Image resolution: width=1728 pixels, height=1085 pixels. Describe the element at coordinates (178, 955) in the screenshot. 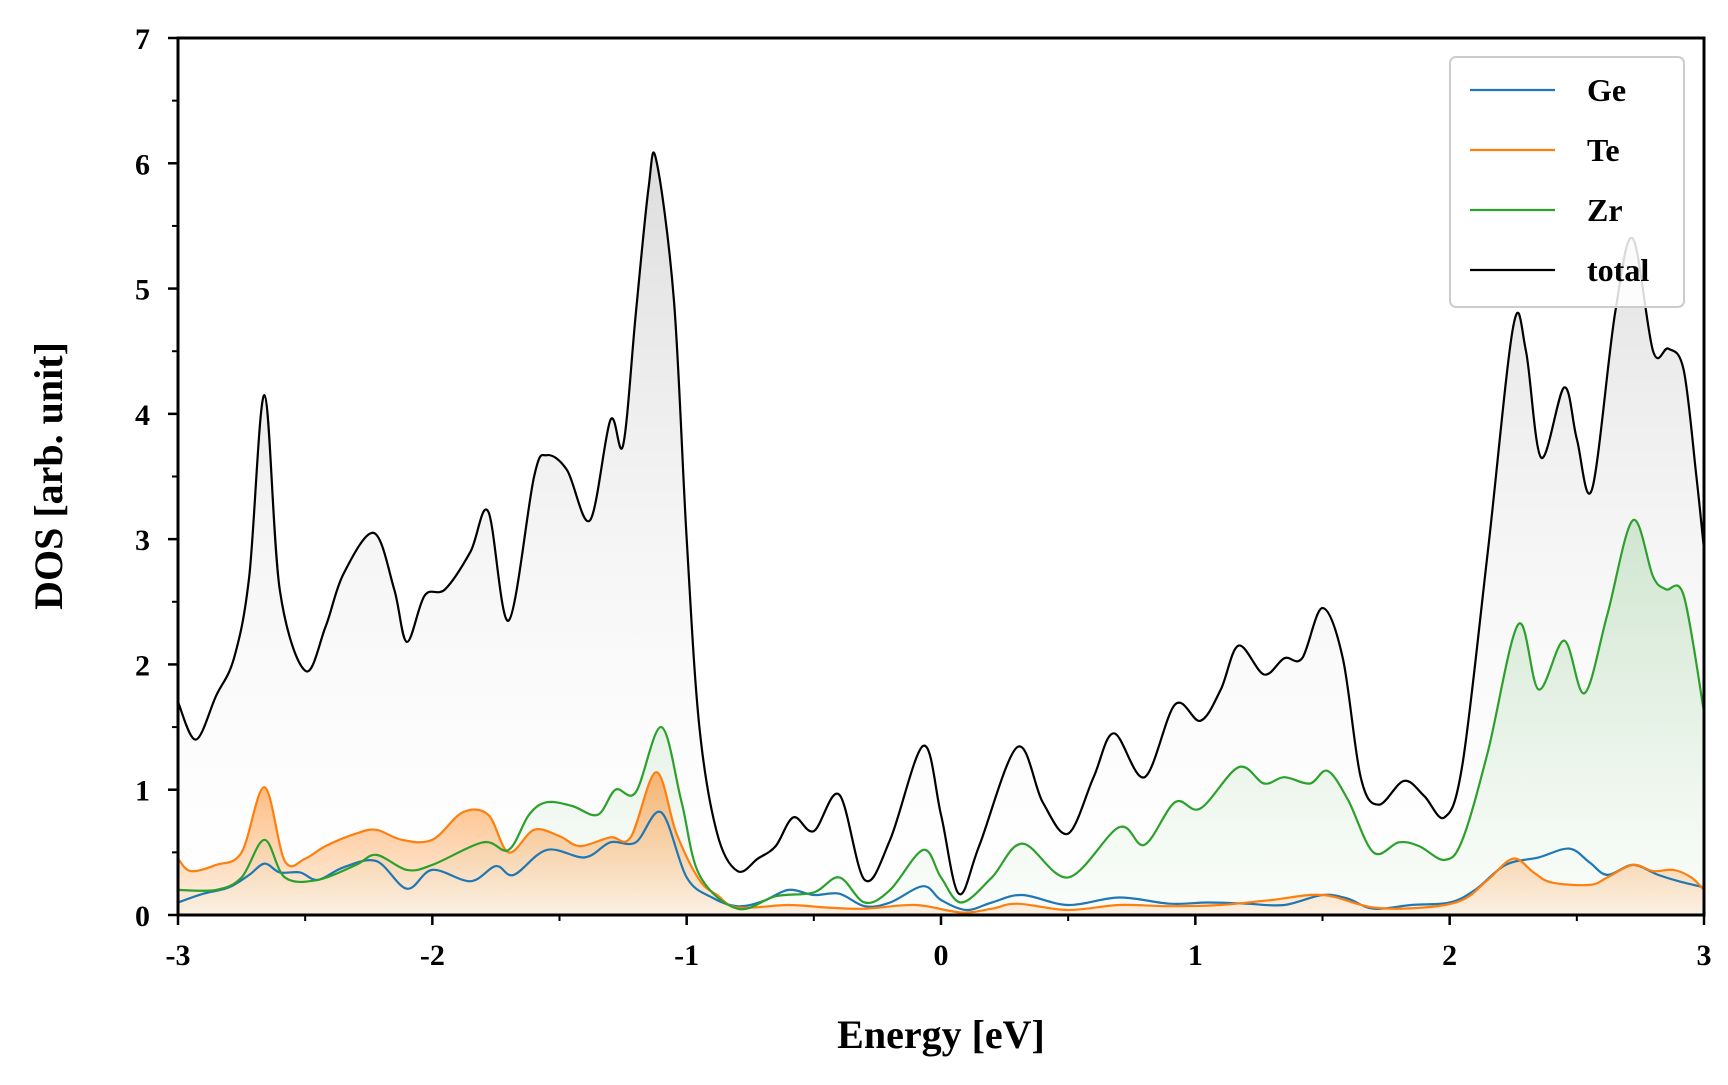

I see `x-tick-label: -3` at that location.